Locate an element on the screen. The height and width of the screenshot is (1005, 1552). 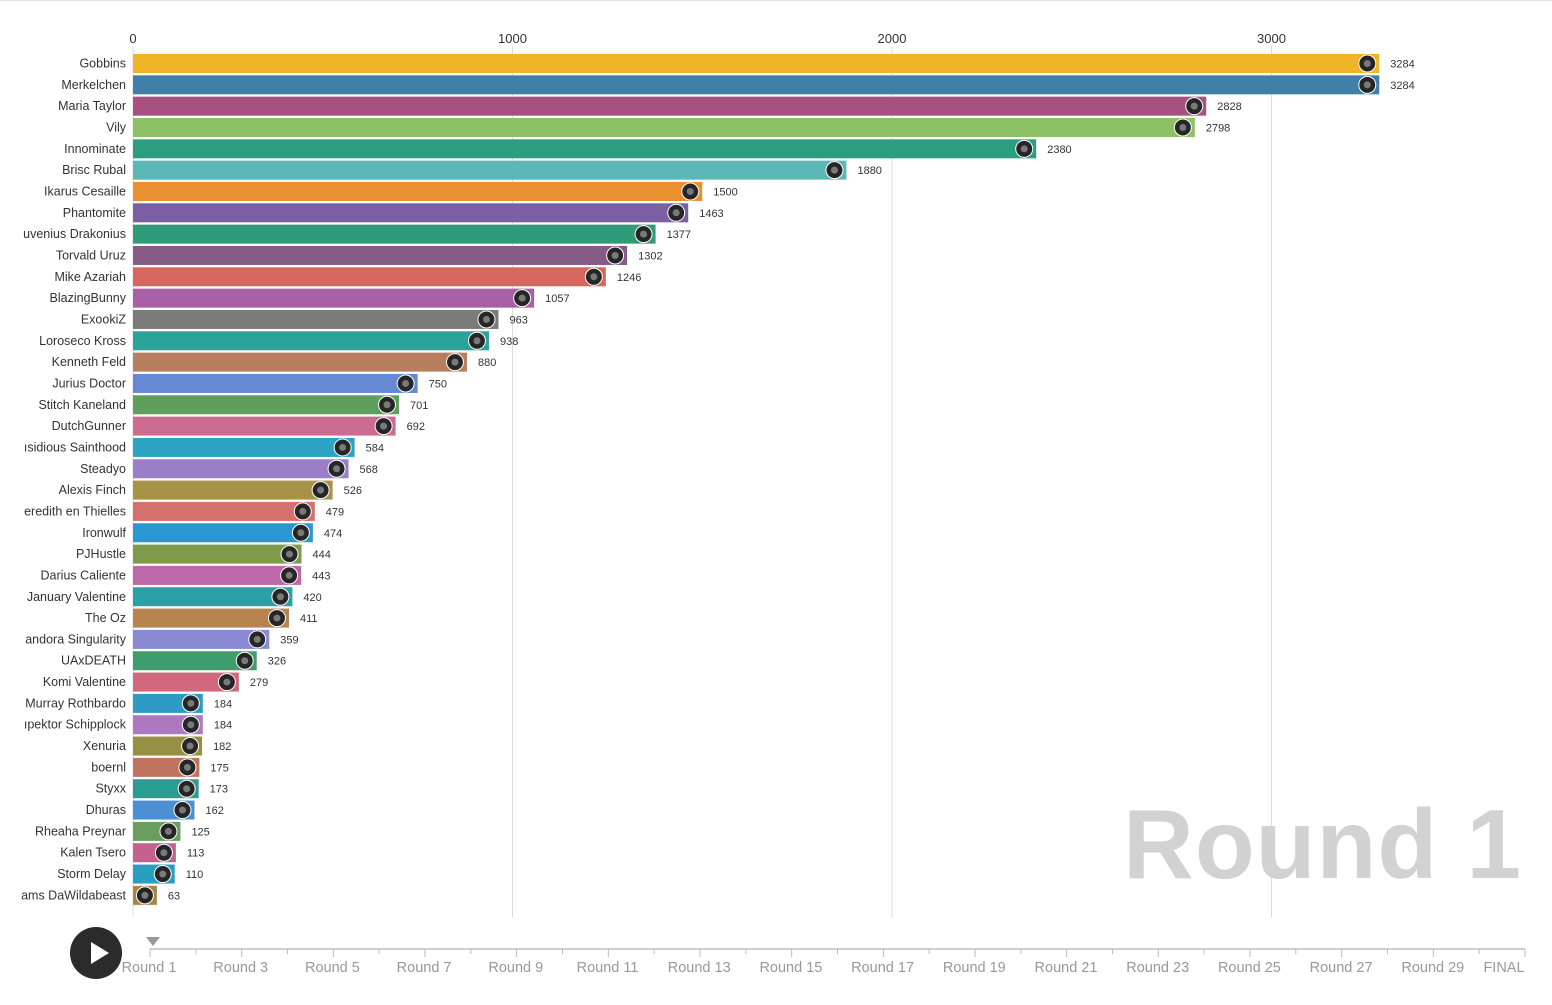
bar-category-label: andora Singularity is located at coordinates (76, 639).